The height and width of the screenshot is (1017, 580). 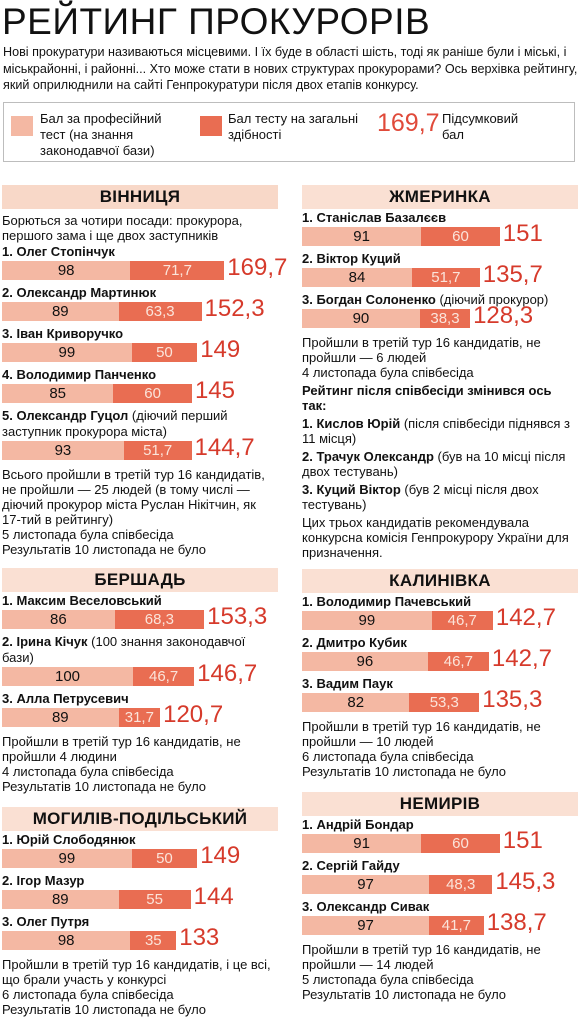 What do you see at coordinates (388, 756) in the screenshot?
I see `note-line: 6 листопада була співбесіда` at bounding box center [388, 756].